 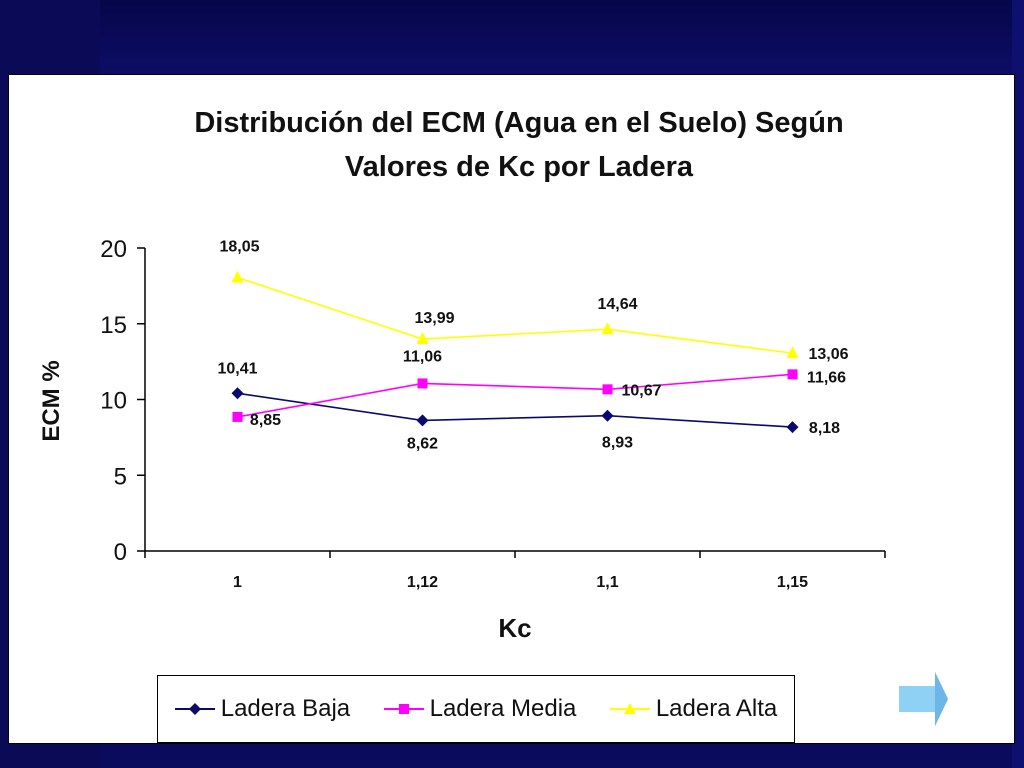 I want to click on data-label: 8,85, so click(x=265, y=420).